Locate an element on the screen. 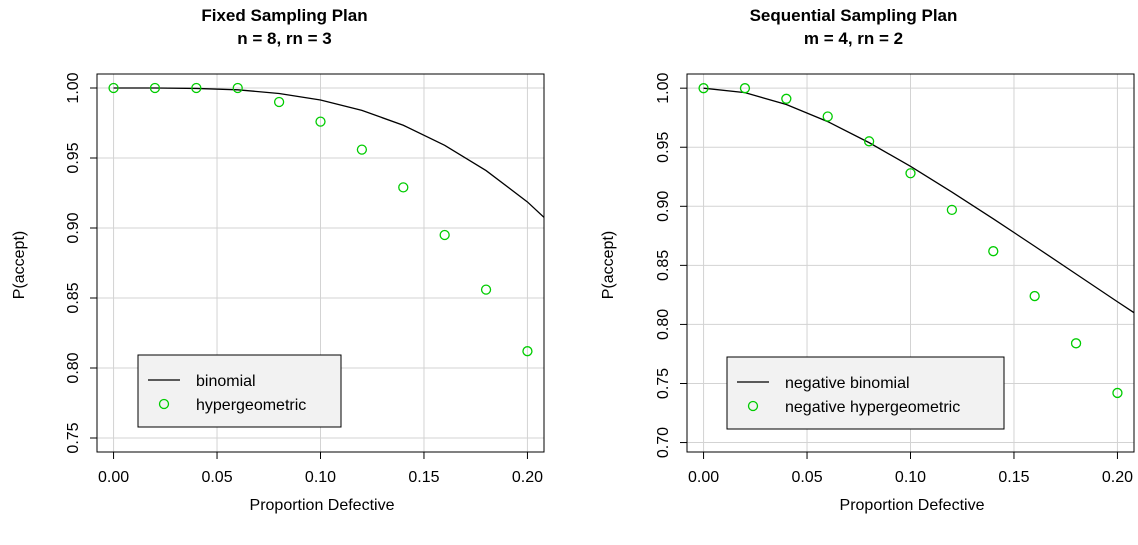 The width and height of the screenshot is (1138, 545). chart-title: Sequential Sampling Plan is located at coordinates (853, 15).